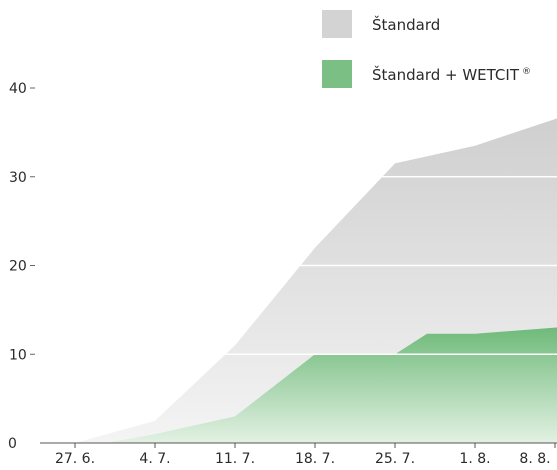 This screenshot has height=470, width=557. I want to click on y-tick-label-40: 40, so click(18, 89).